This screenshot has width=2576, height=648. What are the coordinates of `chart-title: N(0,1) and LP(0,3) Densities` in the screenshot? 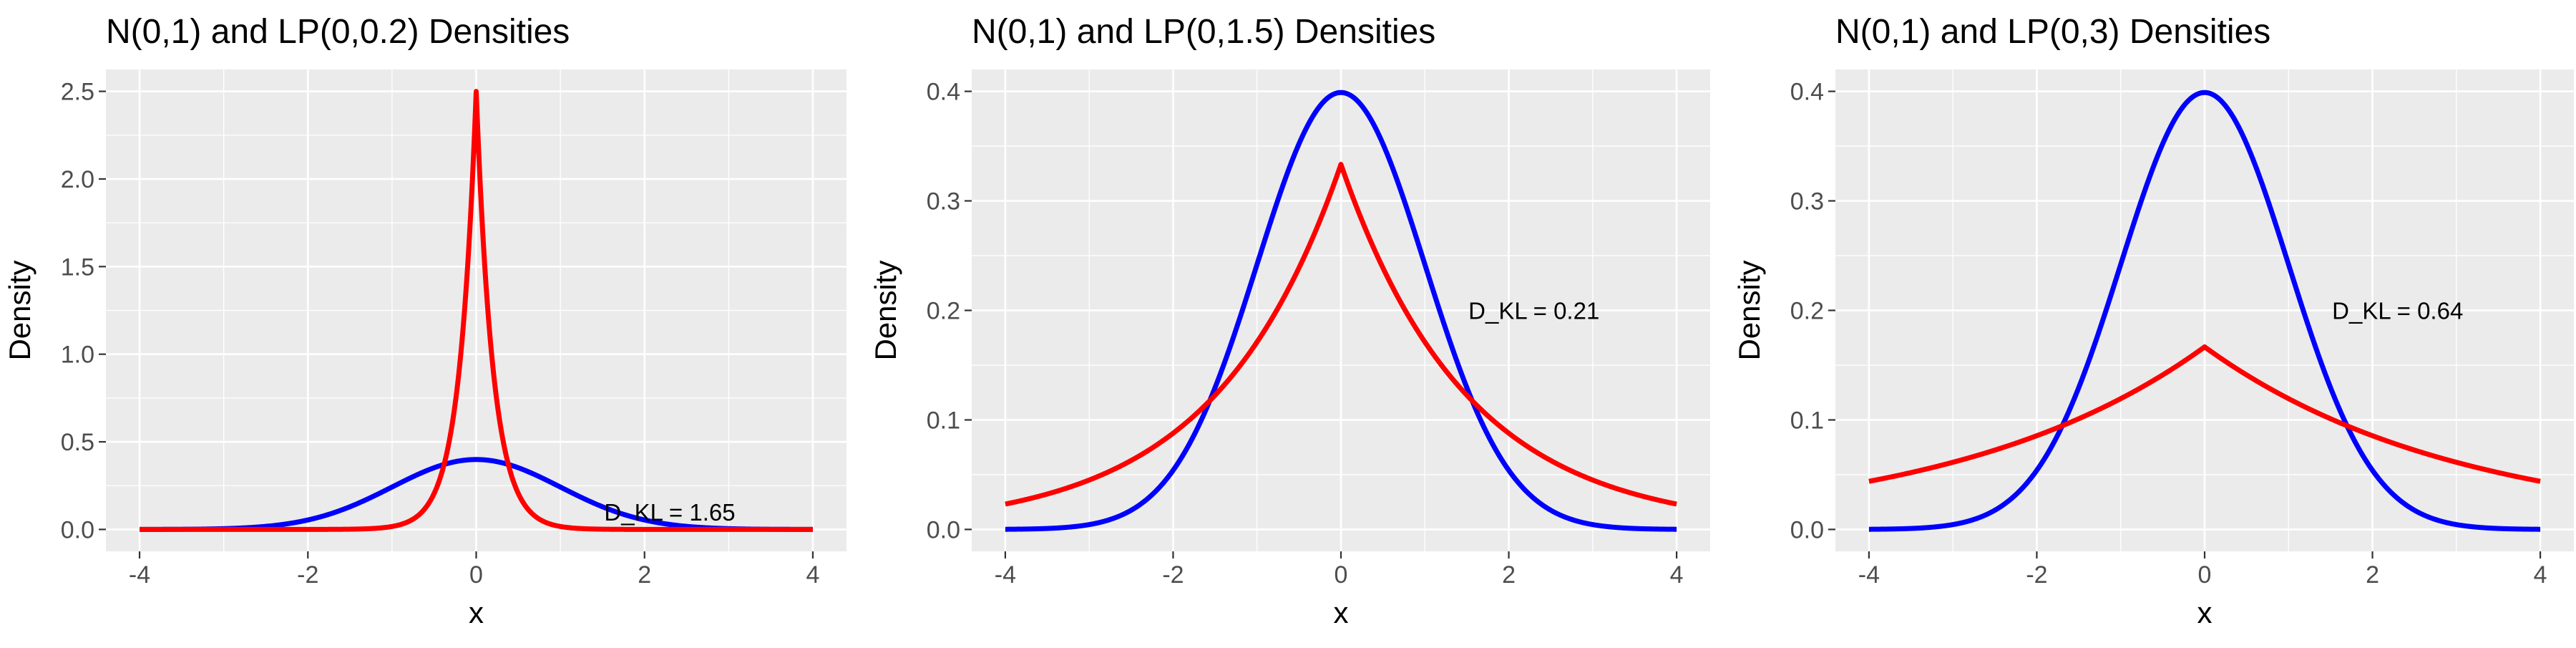 It's located at (2052, 32).